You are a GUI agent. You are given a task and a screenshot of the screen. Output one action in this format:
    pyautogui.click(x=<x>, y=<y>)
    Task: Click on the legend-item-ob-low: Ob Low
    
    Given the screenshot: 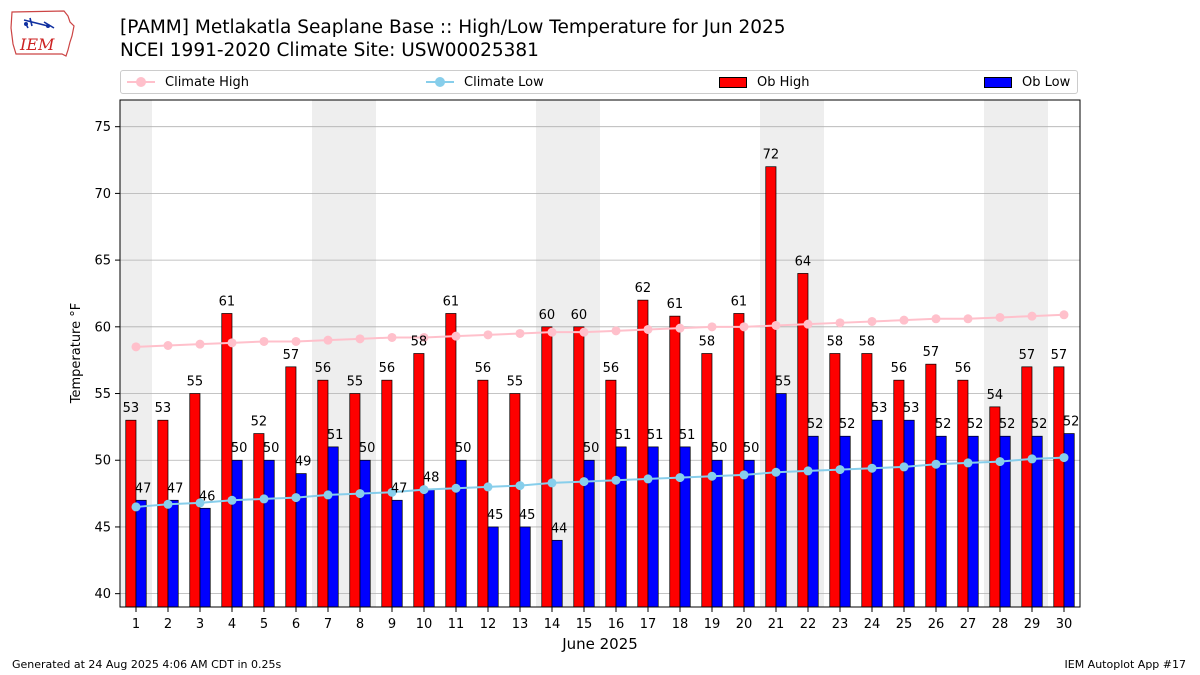 What is the action you would take?
    pyautogui.click(x=1027, y=82)
    